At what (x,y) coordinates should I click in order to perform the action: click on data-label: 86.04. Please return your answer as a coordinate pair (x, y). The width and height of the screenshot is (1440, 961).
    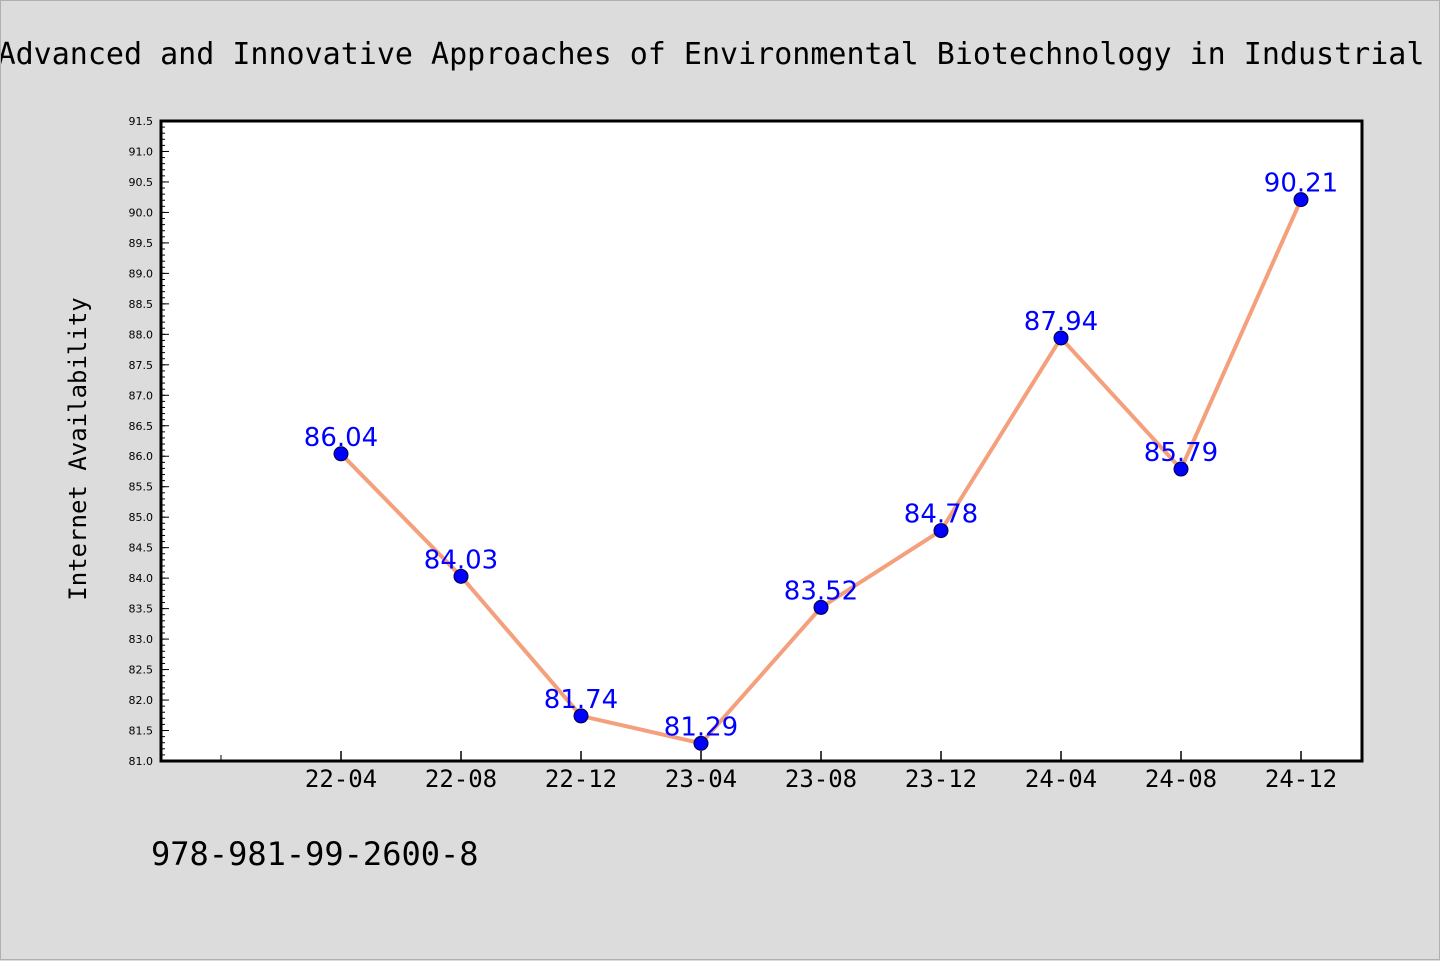
    Looking at the image, I should click on (341, 438).